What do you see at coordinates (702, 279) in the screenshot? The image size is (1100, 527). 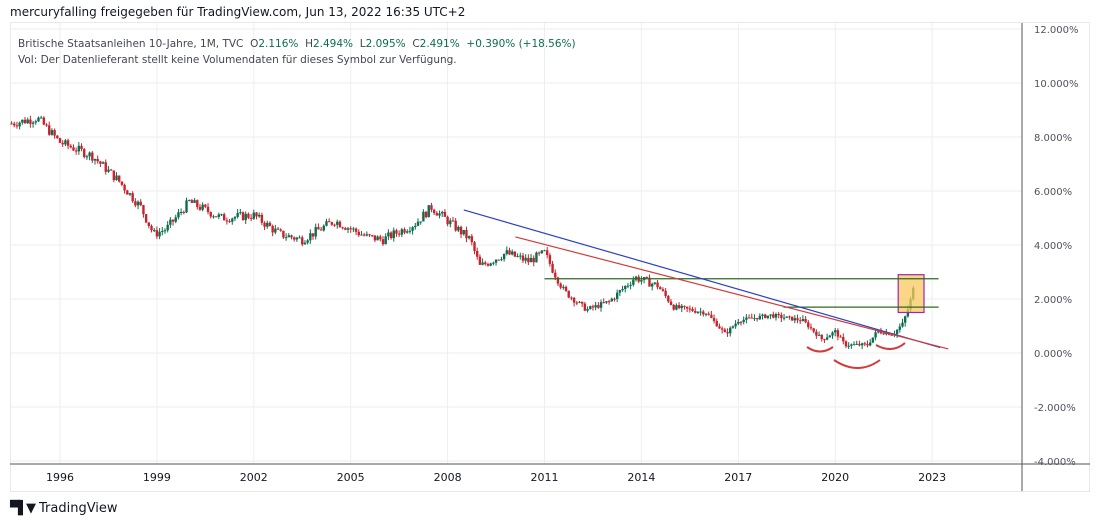 I see `trendline-blue` at bounding box center [702, 279].